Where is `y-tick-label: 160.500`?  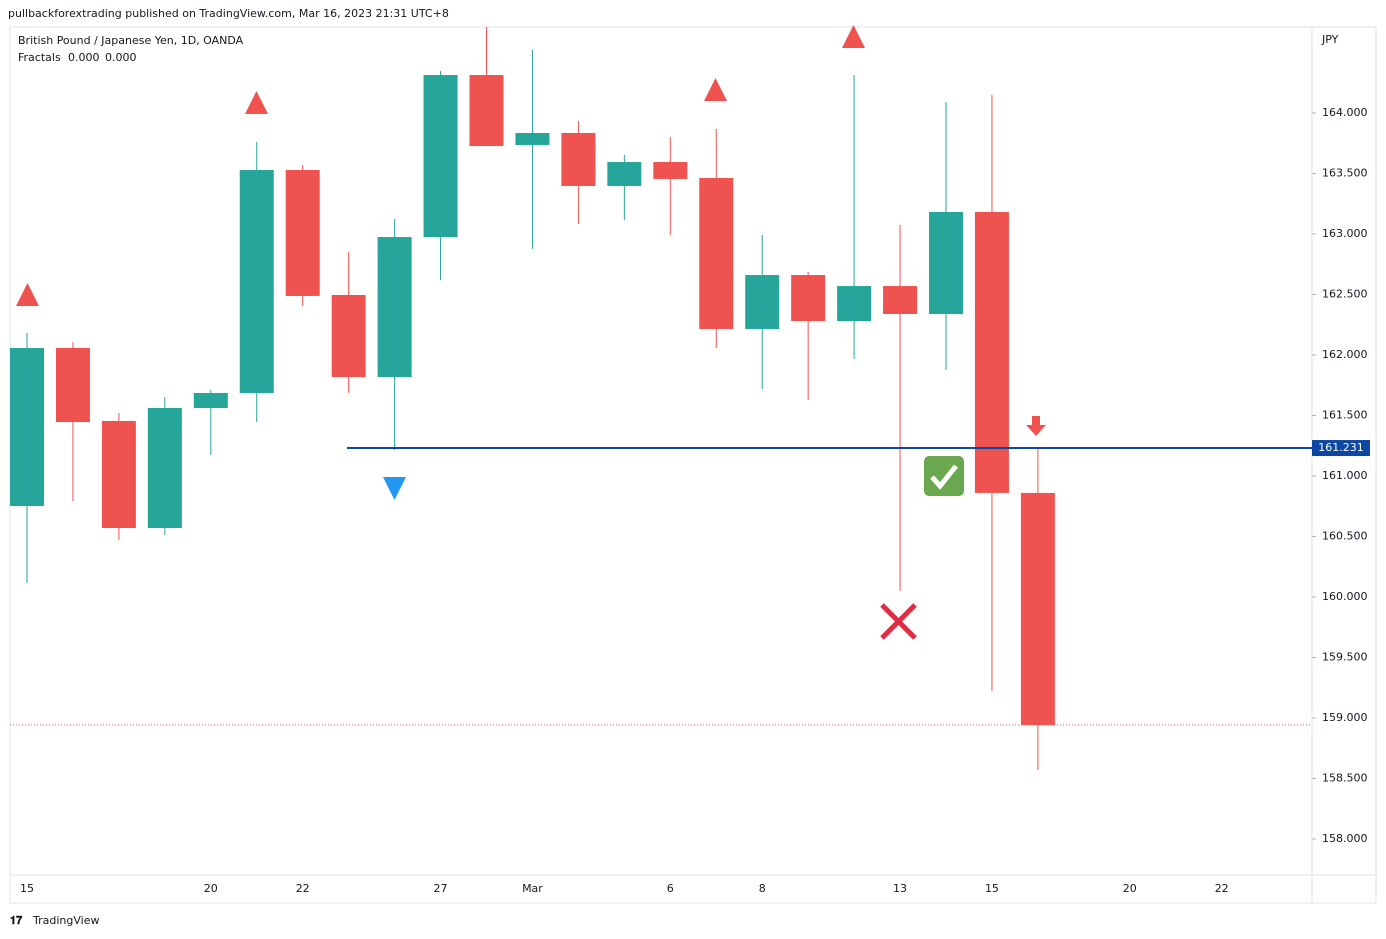 y-tick-label: 160.500 is located at coordinates (1345, 535).